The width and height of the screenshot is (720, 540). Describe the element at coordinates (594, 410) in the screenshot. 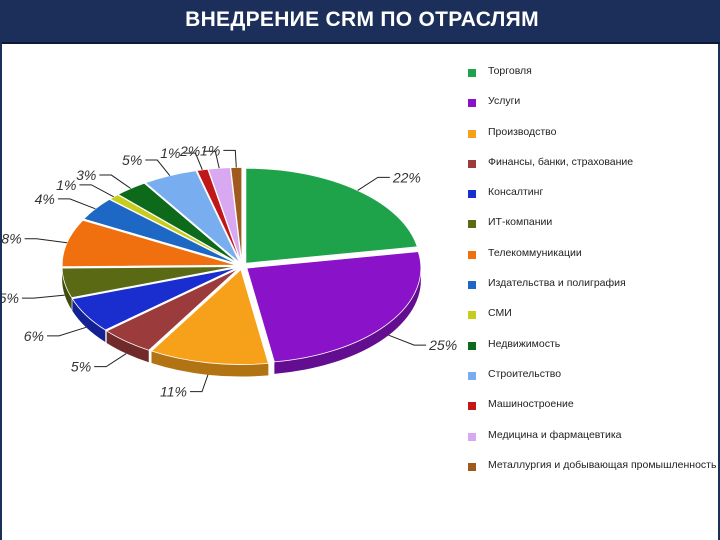

I see `legend-item: Машиностроение` at that location.